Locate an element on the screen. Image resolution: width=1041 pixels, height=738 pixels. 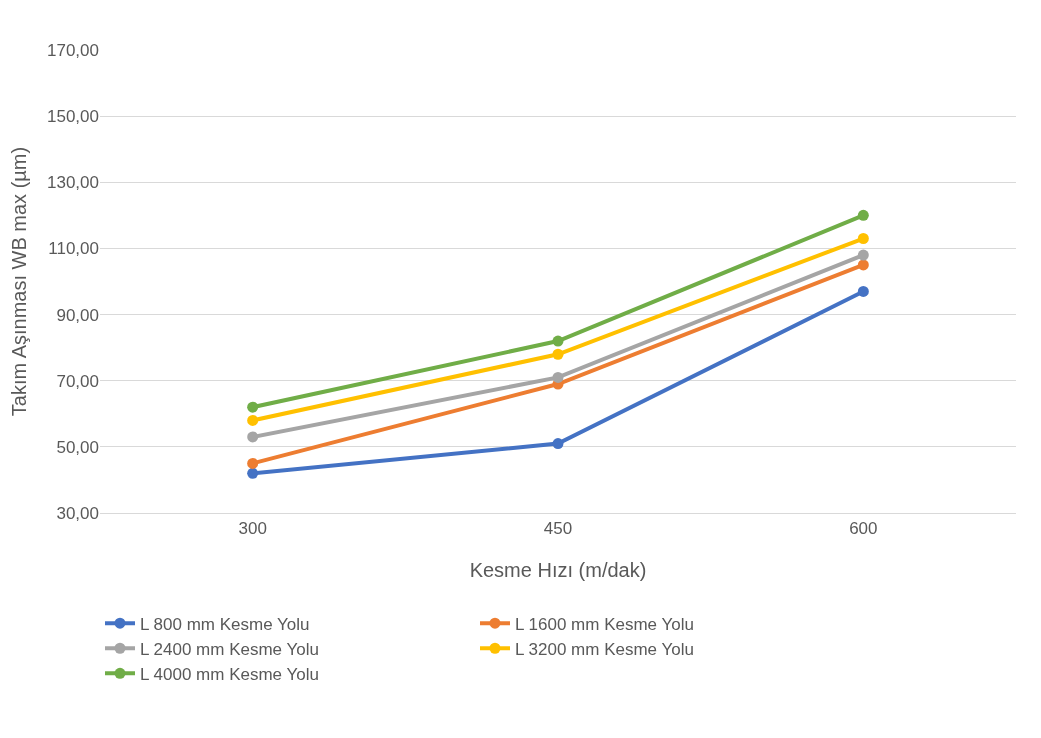
x-tick-label: 300 is located at coordinates (252, 529).